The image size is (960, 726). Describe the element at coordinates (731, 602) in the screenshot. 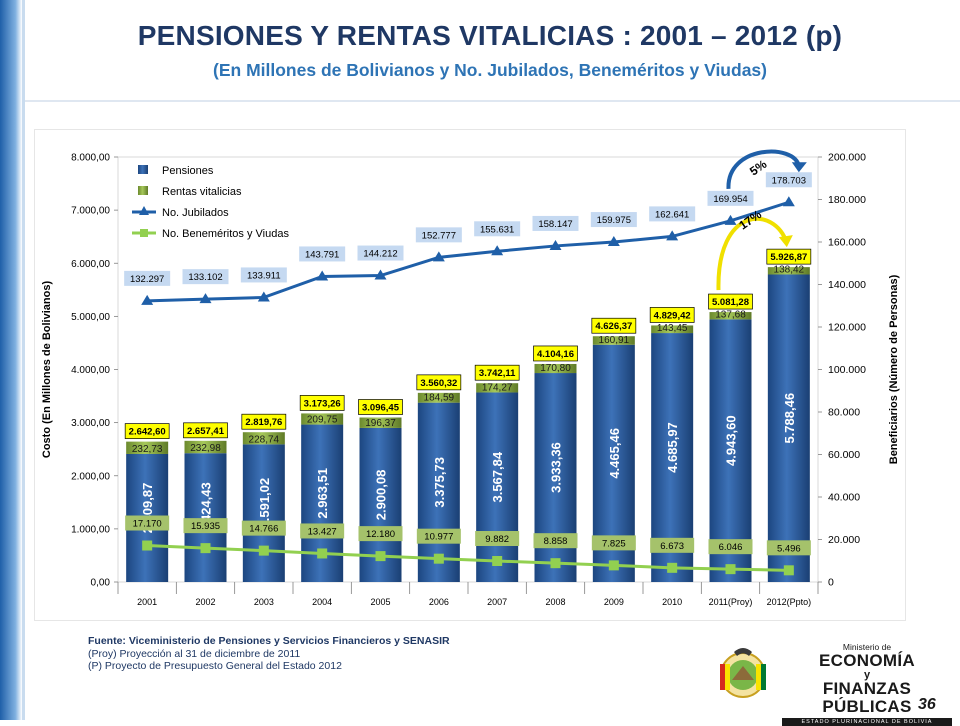

I see `x-tick-label: 2011(Proy)` at that location.